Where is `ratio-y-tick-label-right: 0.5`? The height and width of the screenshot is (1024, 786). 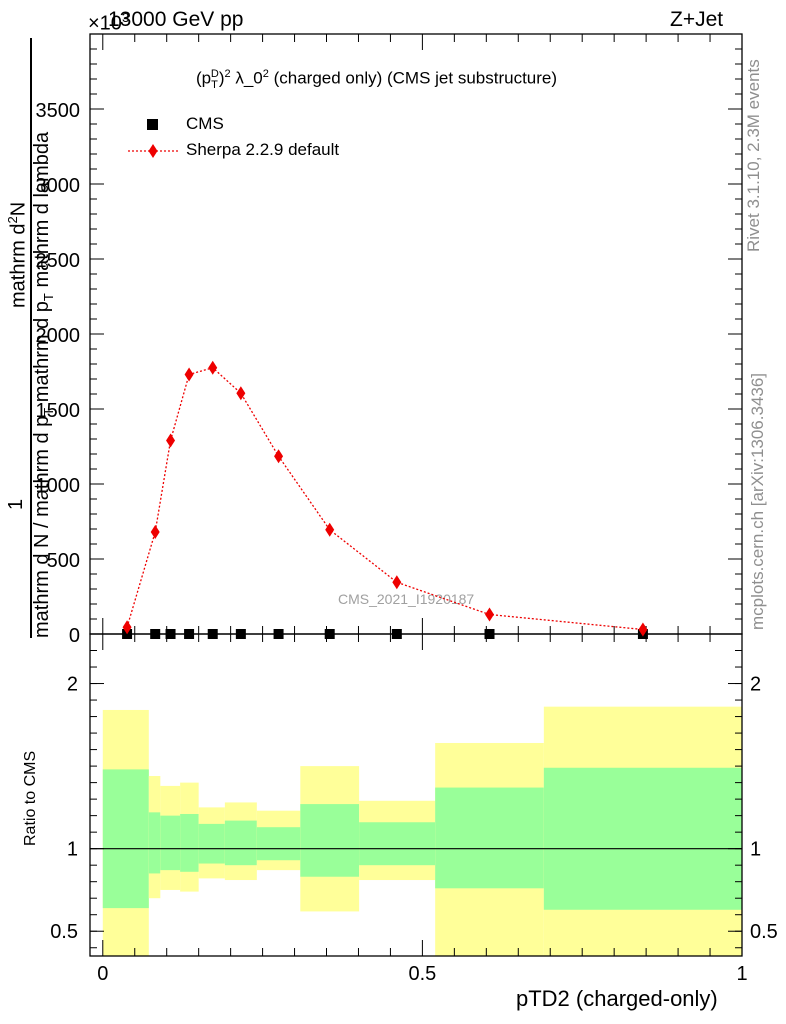 ratio-y-tick-label-right: 0.5 is located at coordinates (764, 932).